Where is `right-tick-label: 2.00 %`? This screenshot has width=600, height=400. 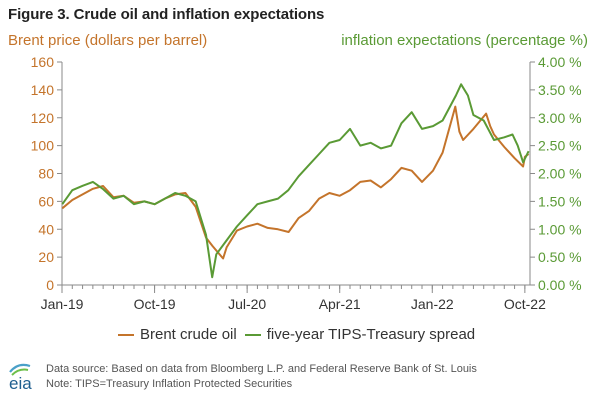 right-tick-label: 2.00 % is located at coordinates (560, 174).